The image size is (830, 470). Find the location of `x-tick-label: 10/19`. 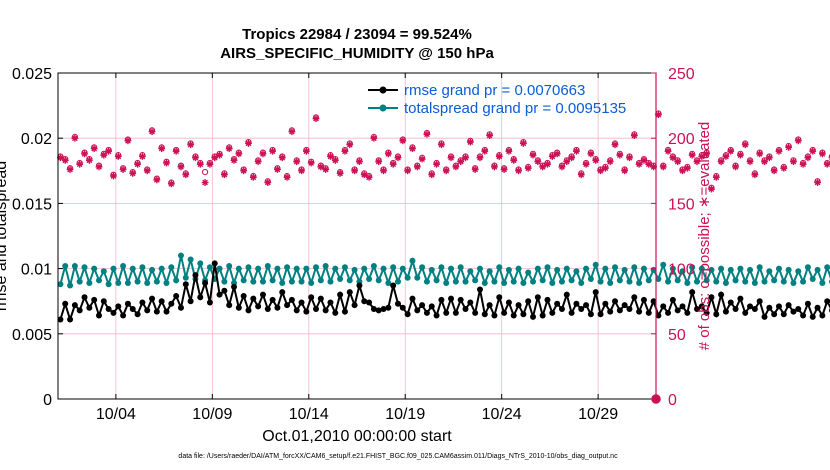

x-tick-label: 10/19 is located at coordinates (405, 414).